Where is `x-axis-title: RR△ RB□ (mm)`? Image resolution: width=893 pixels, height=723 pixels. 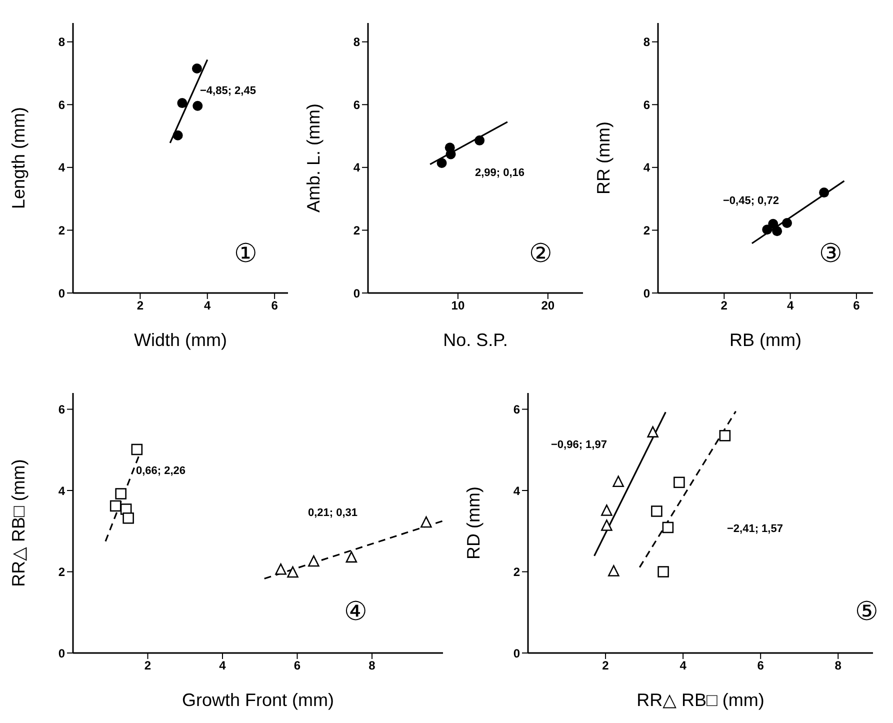 x-axis-title: RR△ RB□ (mm) is located at coordinates (700, 700).